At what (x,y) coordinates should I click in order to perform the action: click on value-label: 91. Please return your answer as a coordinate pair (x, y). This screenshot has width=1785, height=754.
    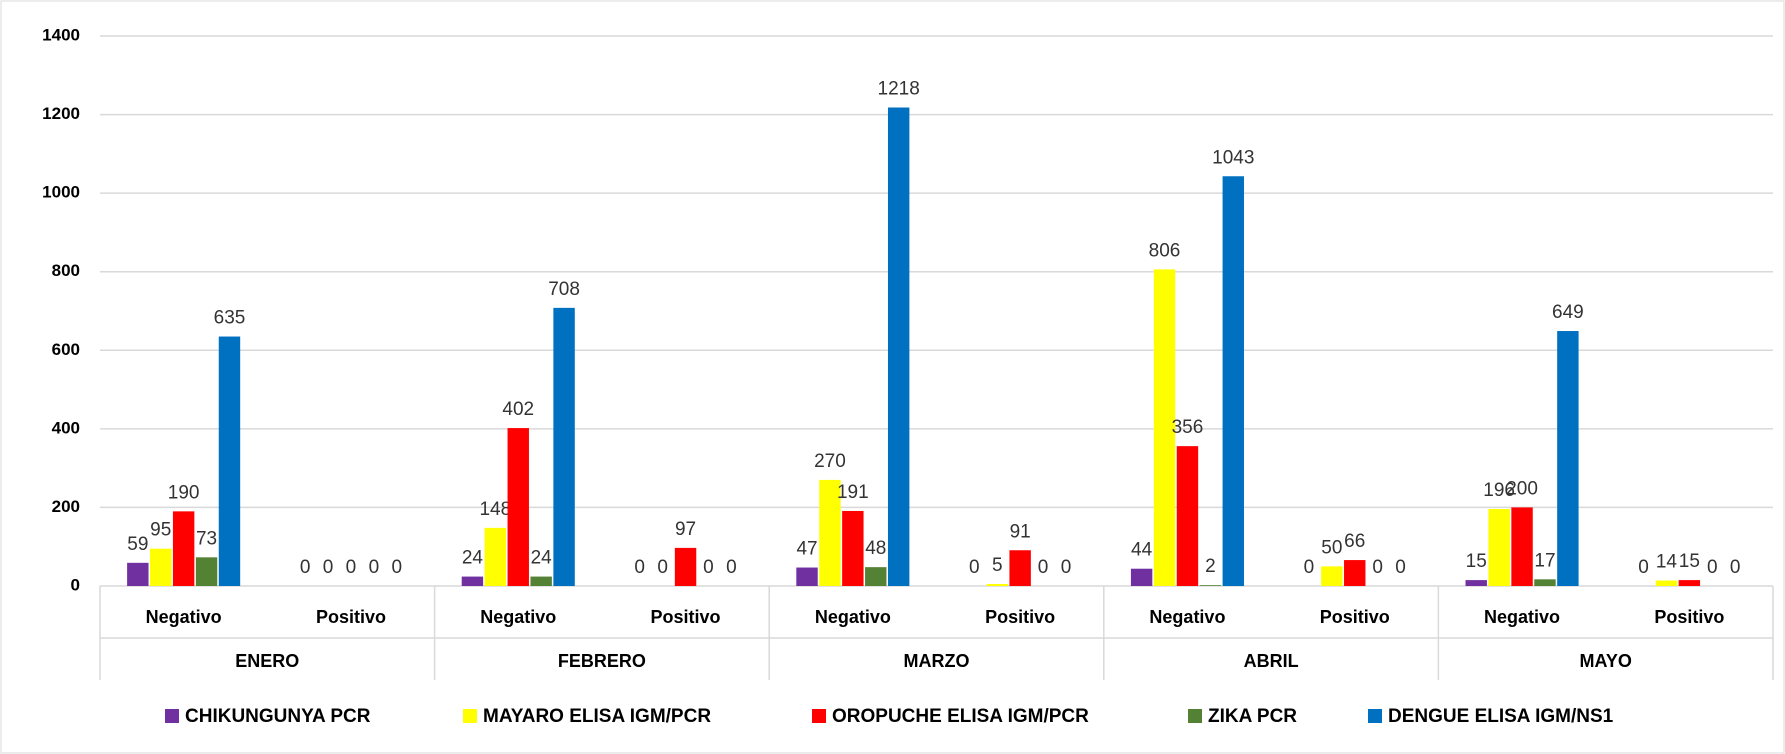
    Looking at the image, I should click on (1020, 531).